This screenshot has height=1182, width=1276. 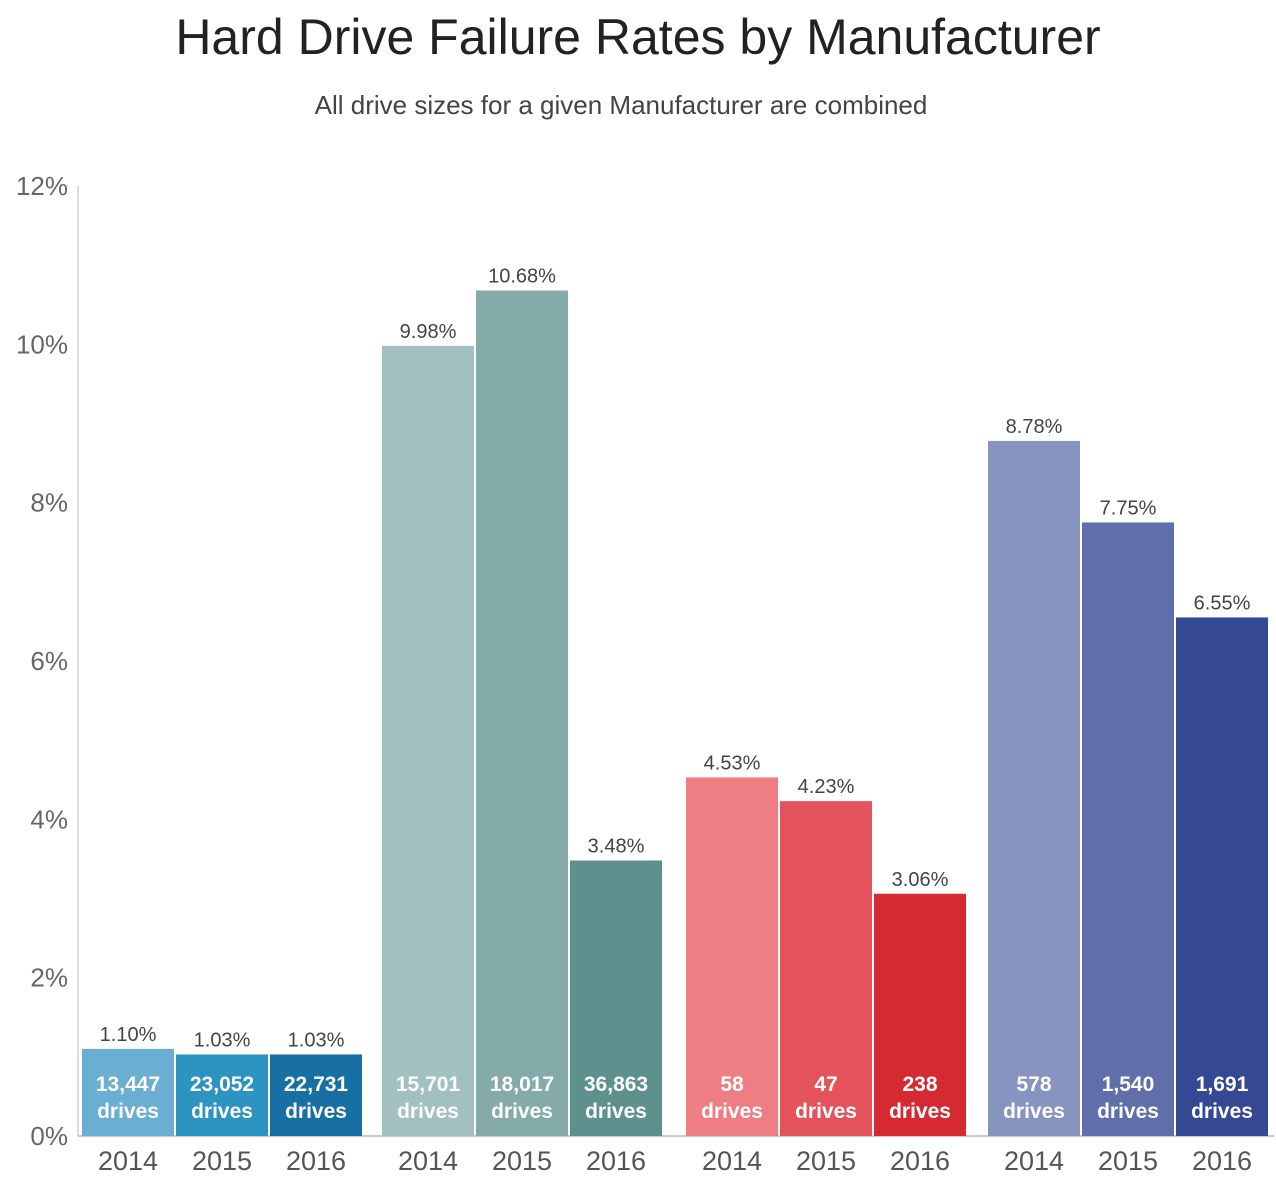 What do you see at coordinates (616, 847) in the screenshot?
I see `value-label: 3.48%` at bounding box center [616, 847].